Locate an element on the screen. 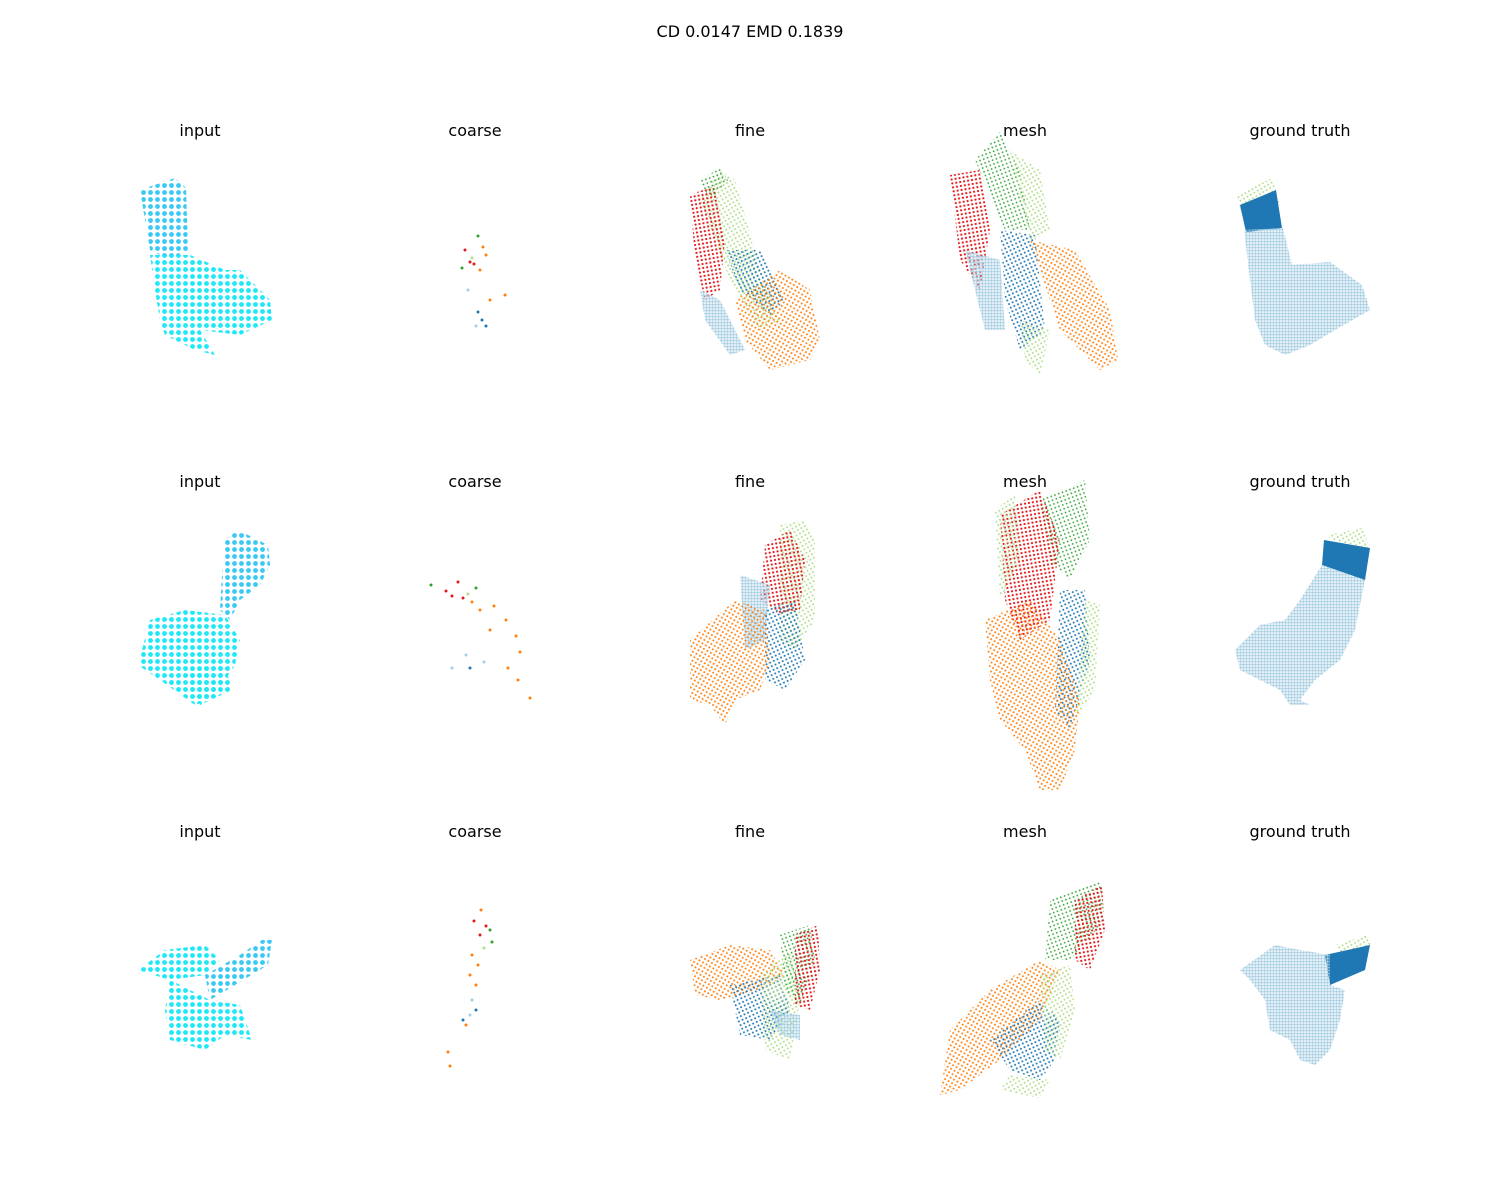  coarse-cloud-row3 is located at coordinates (470, 988).